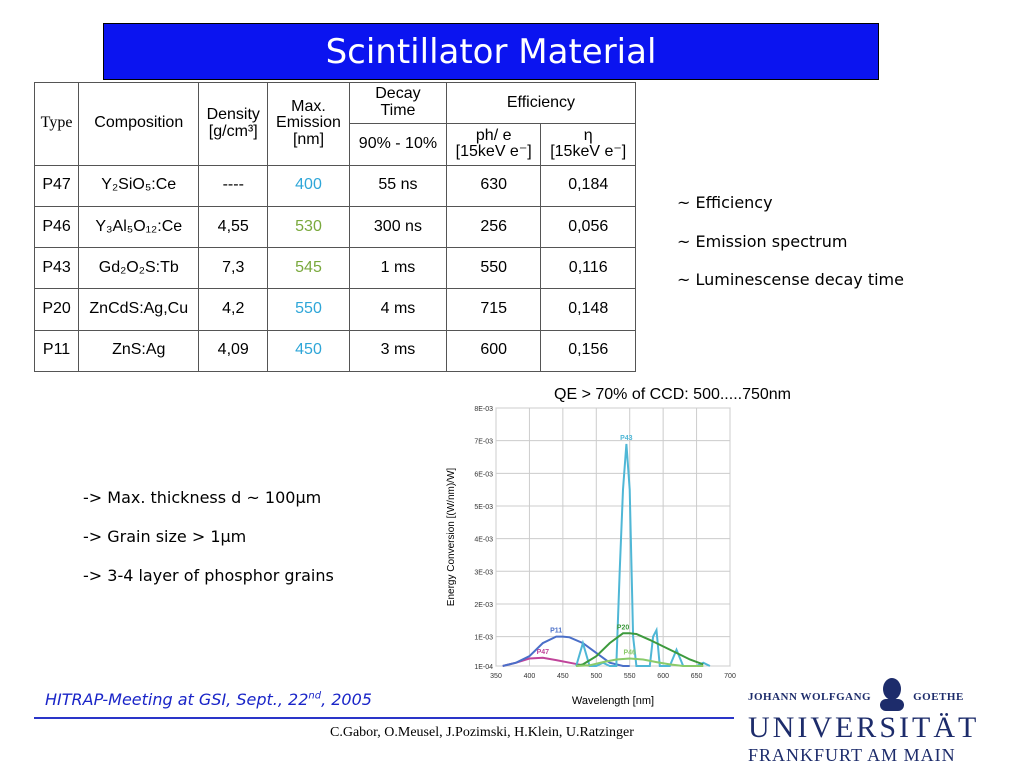 This screenshot has width=1016, height=780. What do you see at coordinates (483, 442) in the screenshot?
I see `y-tick-label: 7E-03` at bounding box center [483, 442].